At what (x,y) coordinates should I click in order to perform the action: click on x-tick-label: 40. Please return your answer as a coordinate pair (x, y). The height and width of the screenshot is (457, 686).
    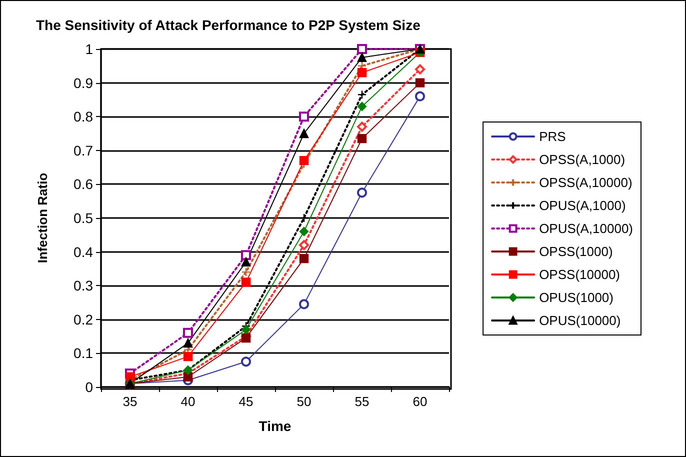
    Looking at the image, I should click on (188, 401).